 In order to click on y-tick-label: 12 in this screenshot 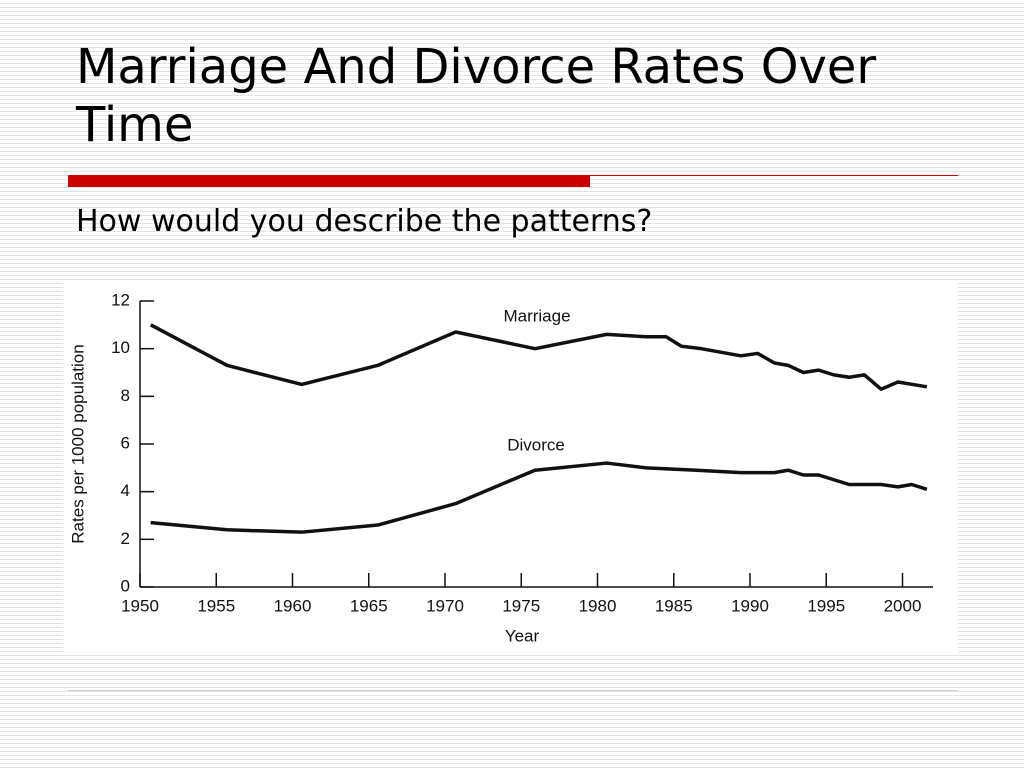, I will do `click(120, 299)`.